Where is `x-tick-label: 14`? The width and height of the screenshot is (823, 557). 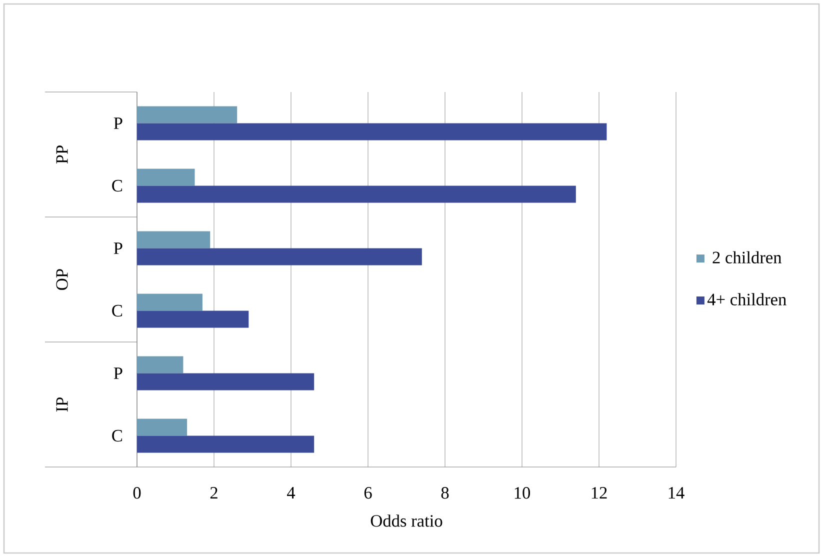
x-tick-label: 14 is located at coordinates (676, 492).